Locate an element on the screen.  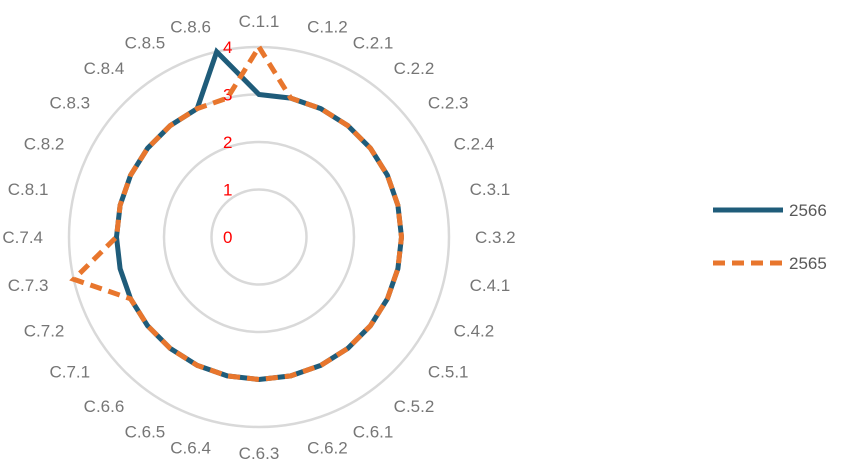
category-label-c-1-2: C.1.2 is located at coordinates (327, 26).